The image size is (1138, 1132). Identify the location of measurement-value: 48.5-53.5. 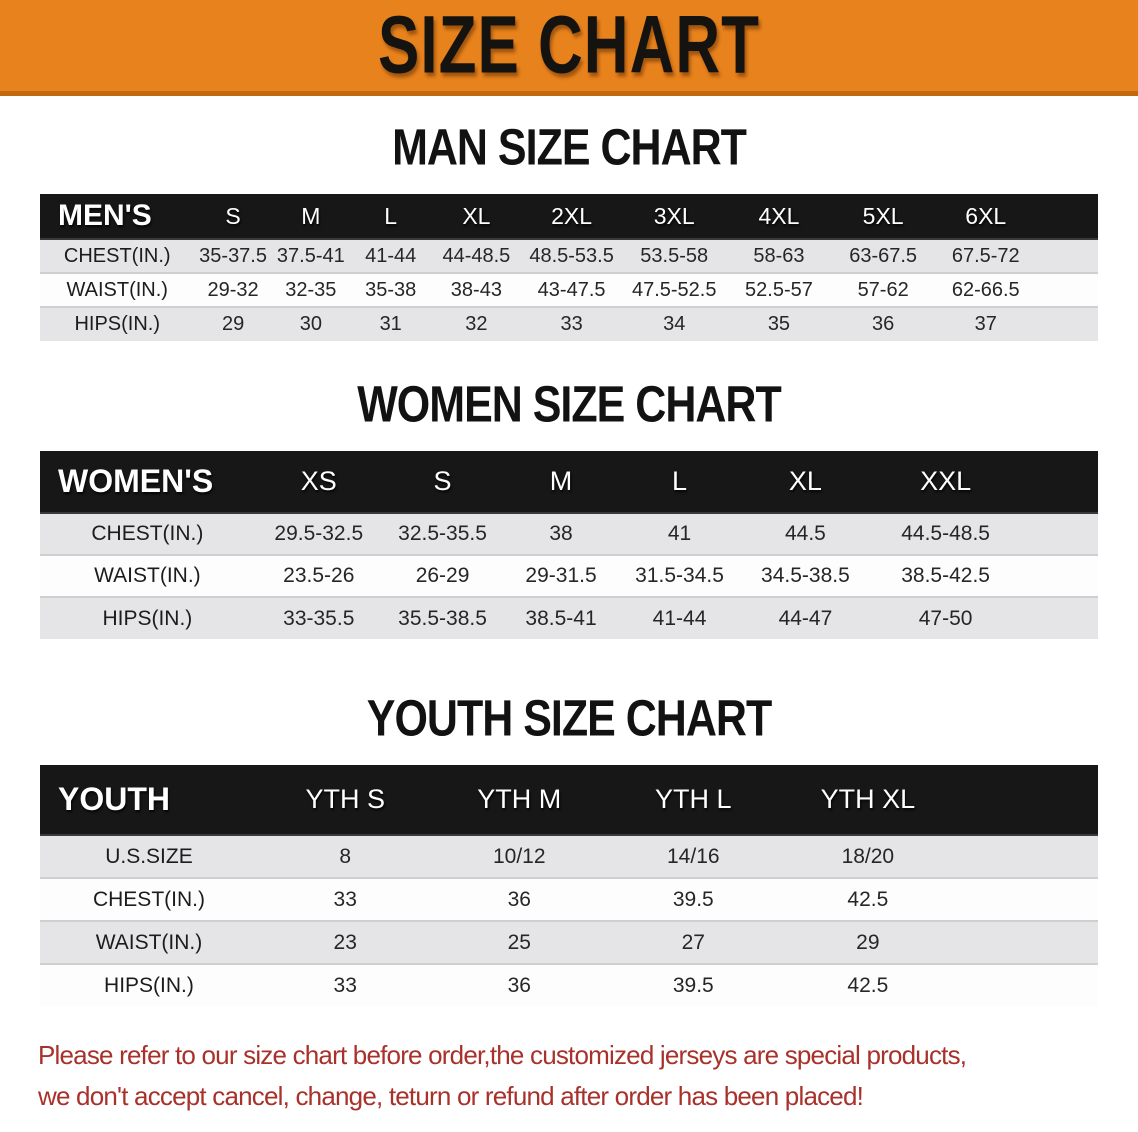
(571, 255).